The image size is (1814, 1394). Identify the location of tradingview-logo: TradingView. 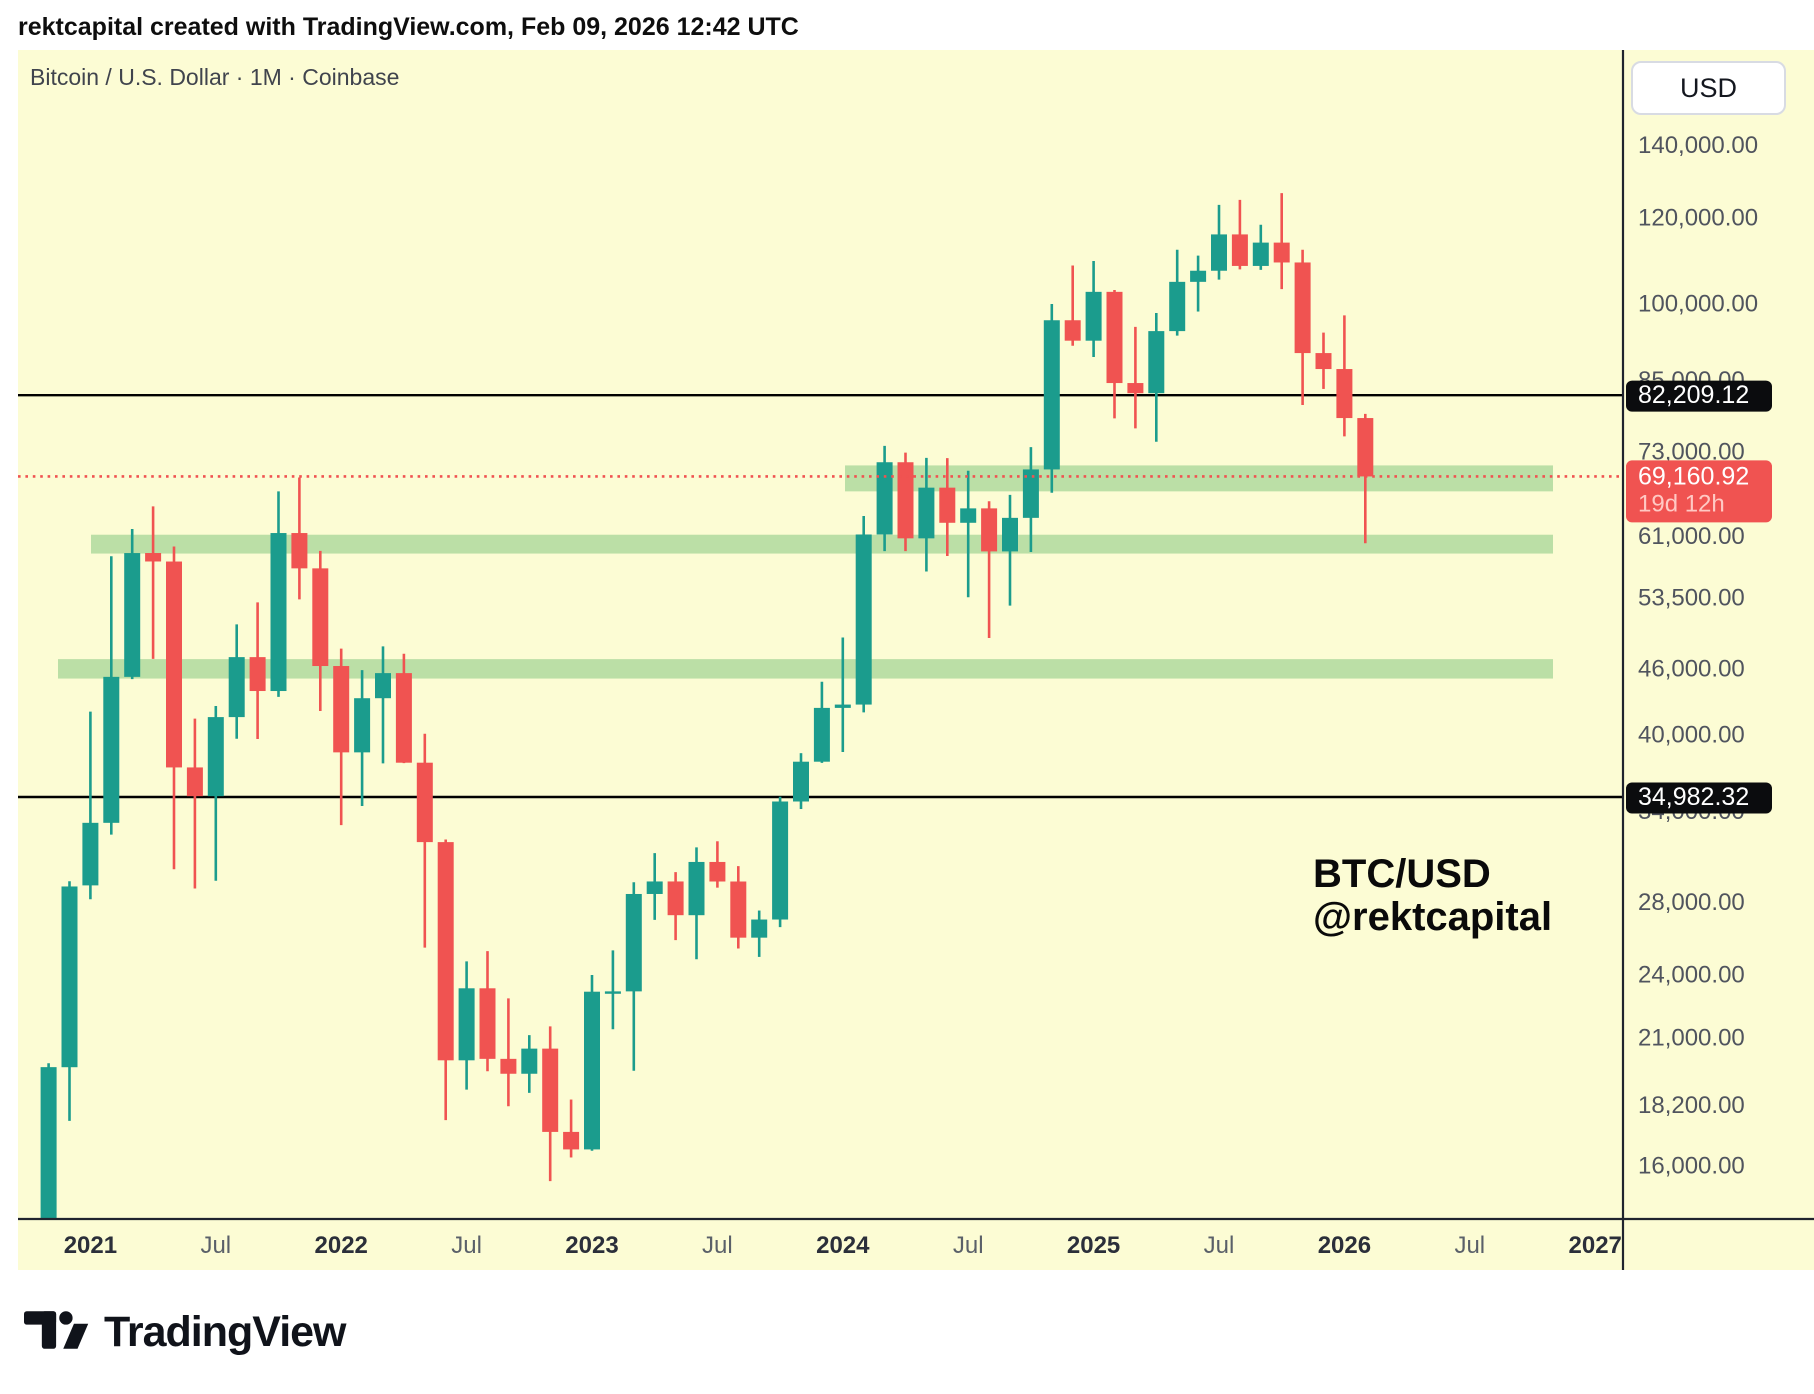
(185, 1332).